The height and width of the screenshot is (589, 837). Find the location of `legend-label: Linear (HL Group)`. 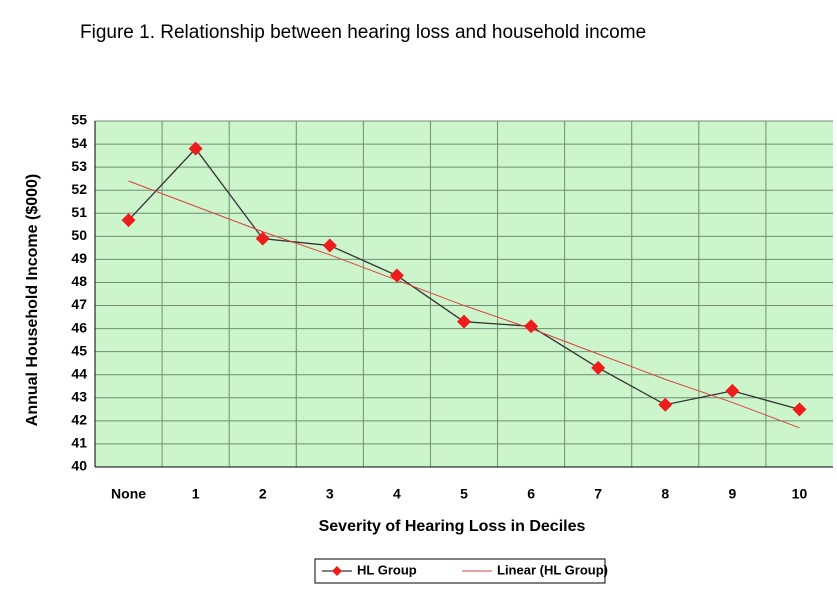

legend-label: Linear (HL Group) is located at coordinates (552, 569).